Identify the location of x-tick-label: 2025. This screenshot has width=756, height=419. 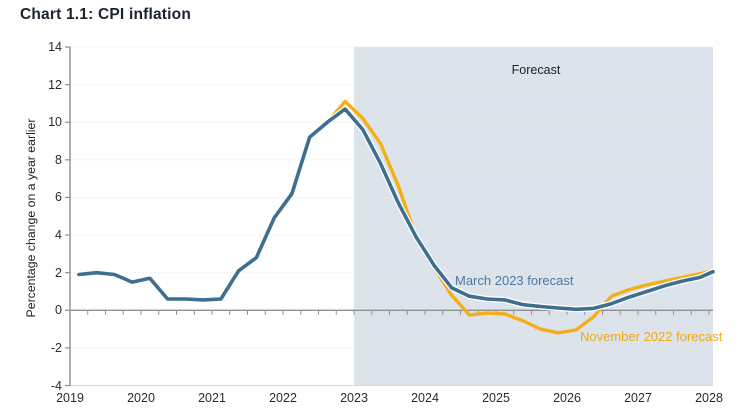
(496, 398).